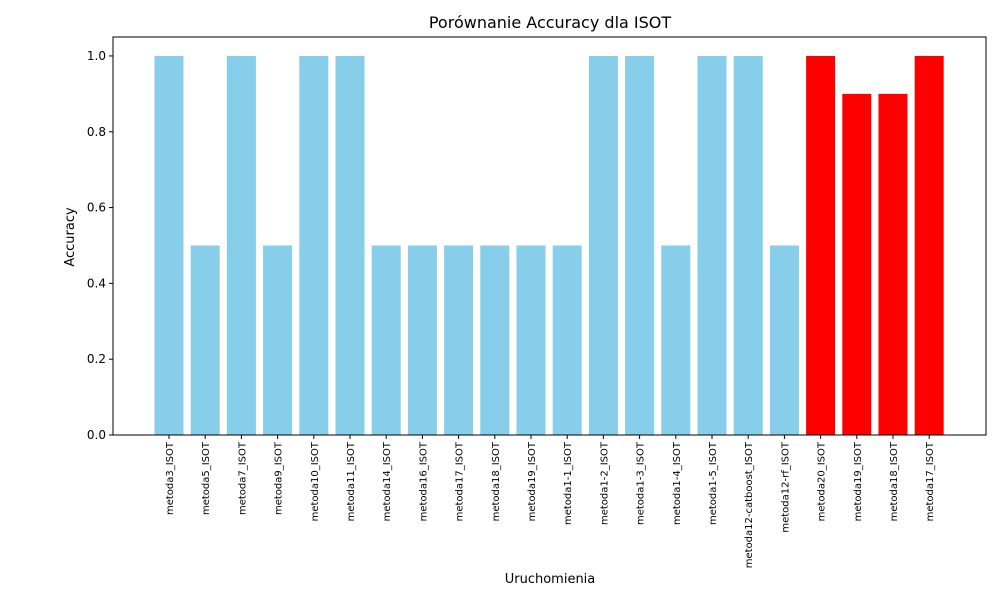  What do you see at coordinates (386, 340) in the screenshot?
I see `bar-metoda14_ISOT` at bounding box center [386, 340].